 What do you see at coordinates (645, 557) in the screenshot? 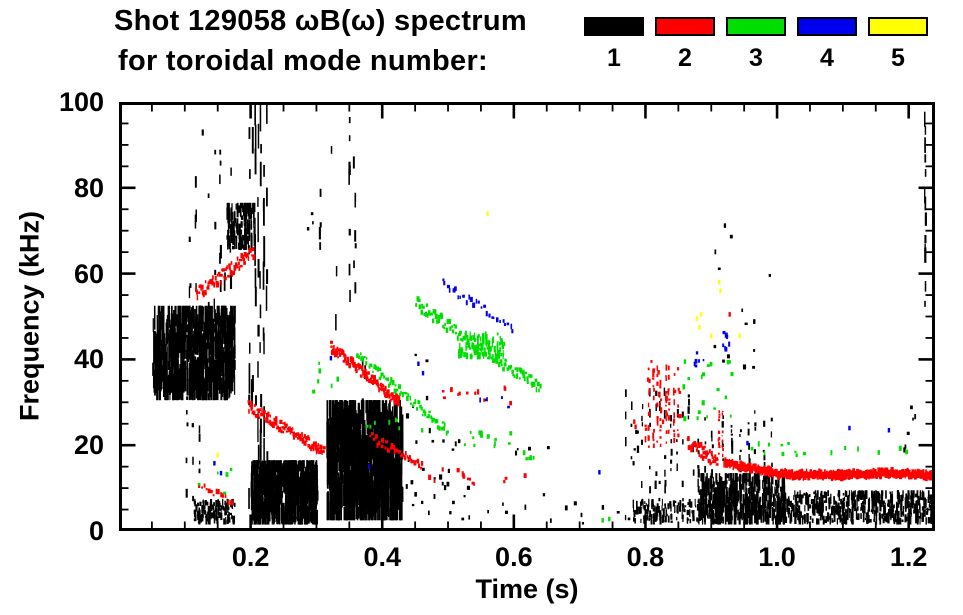
I see `x-tick-label: 0.8` at bounding box center [645, 557].